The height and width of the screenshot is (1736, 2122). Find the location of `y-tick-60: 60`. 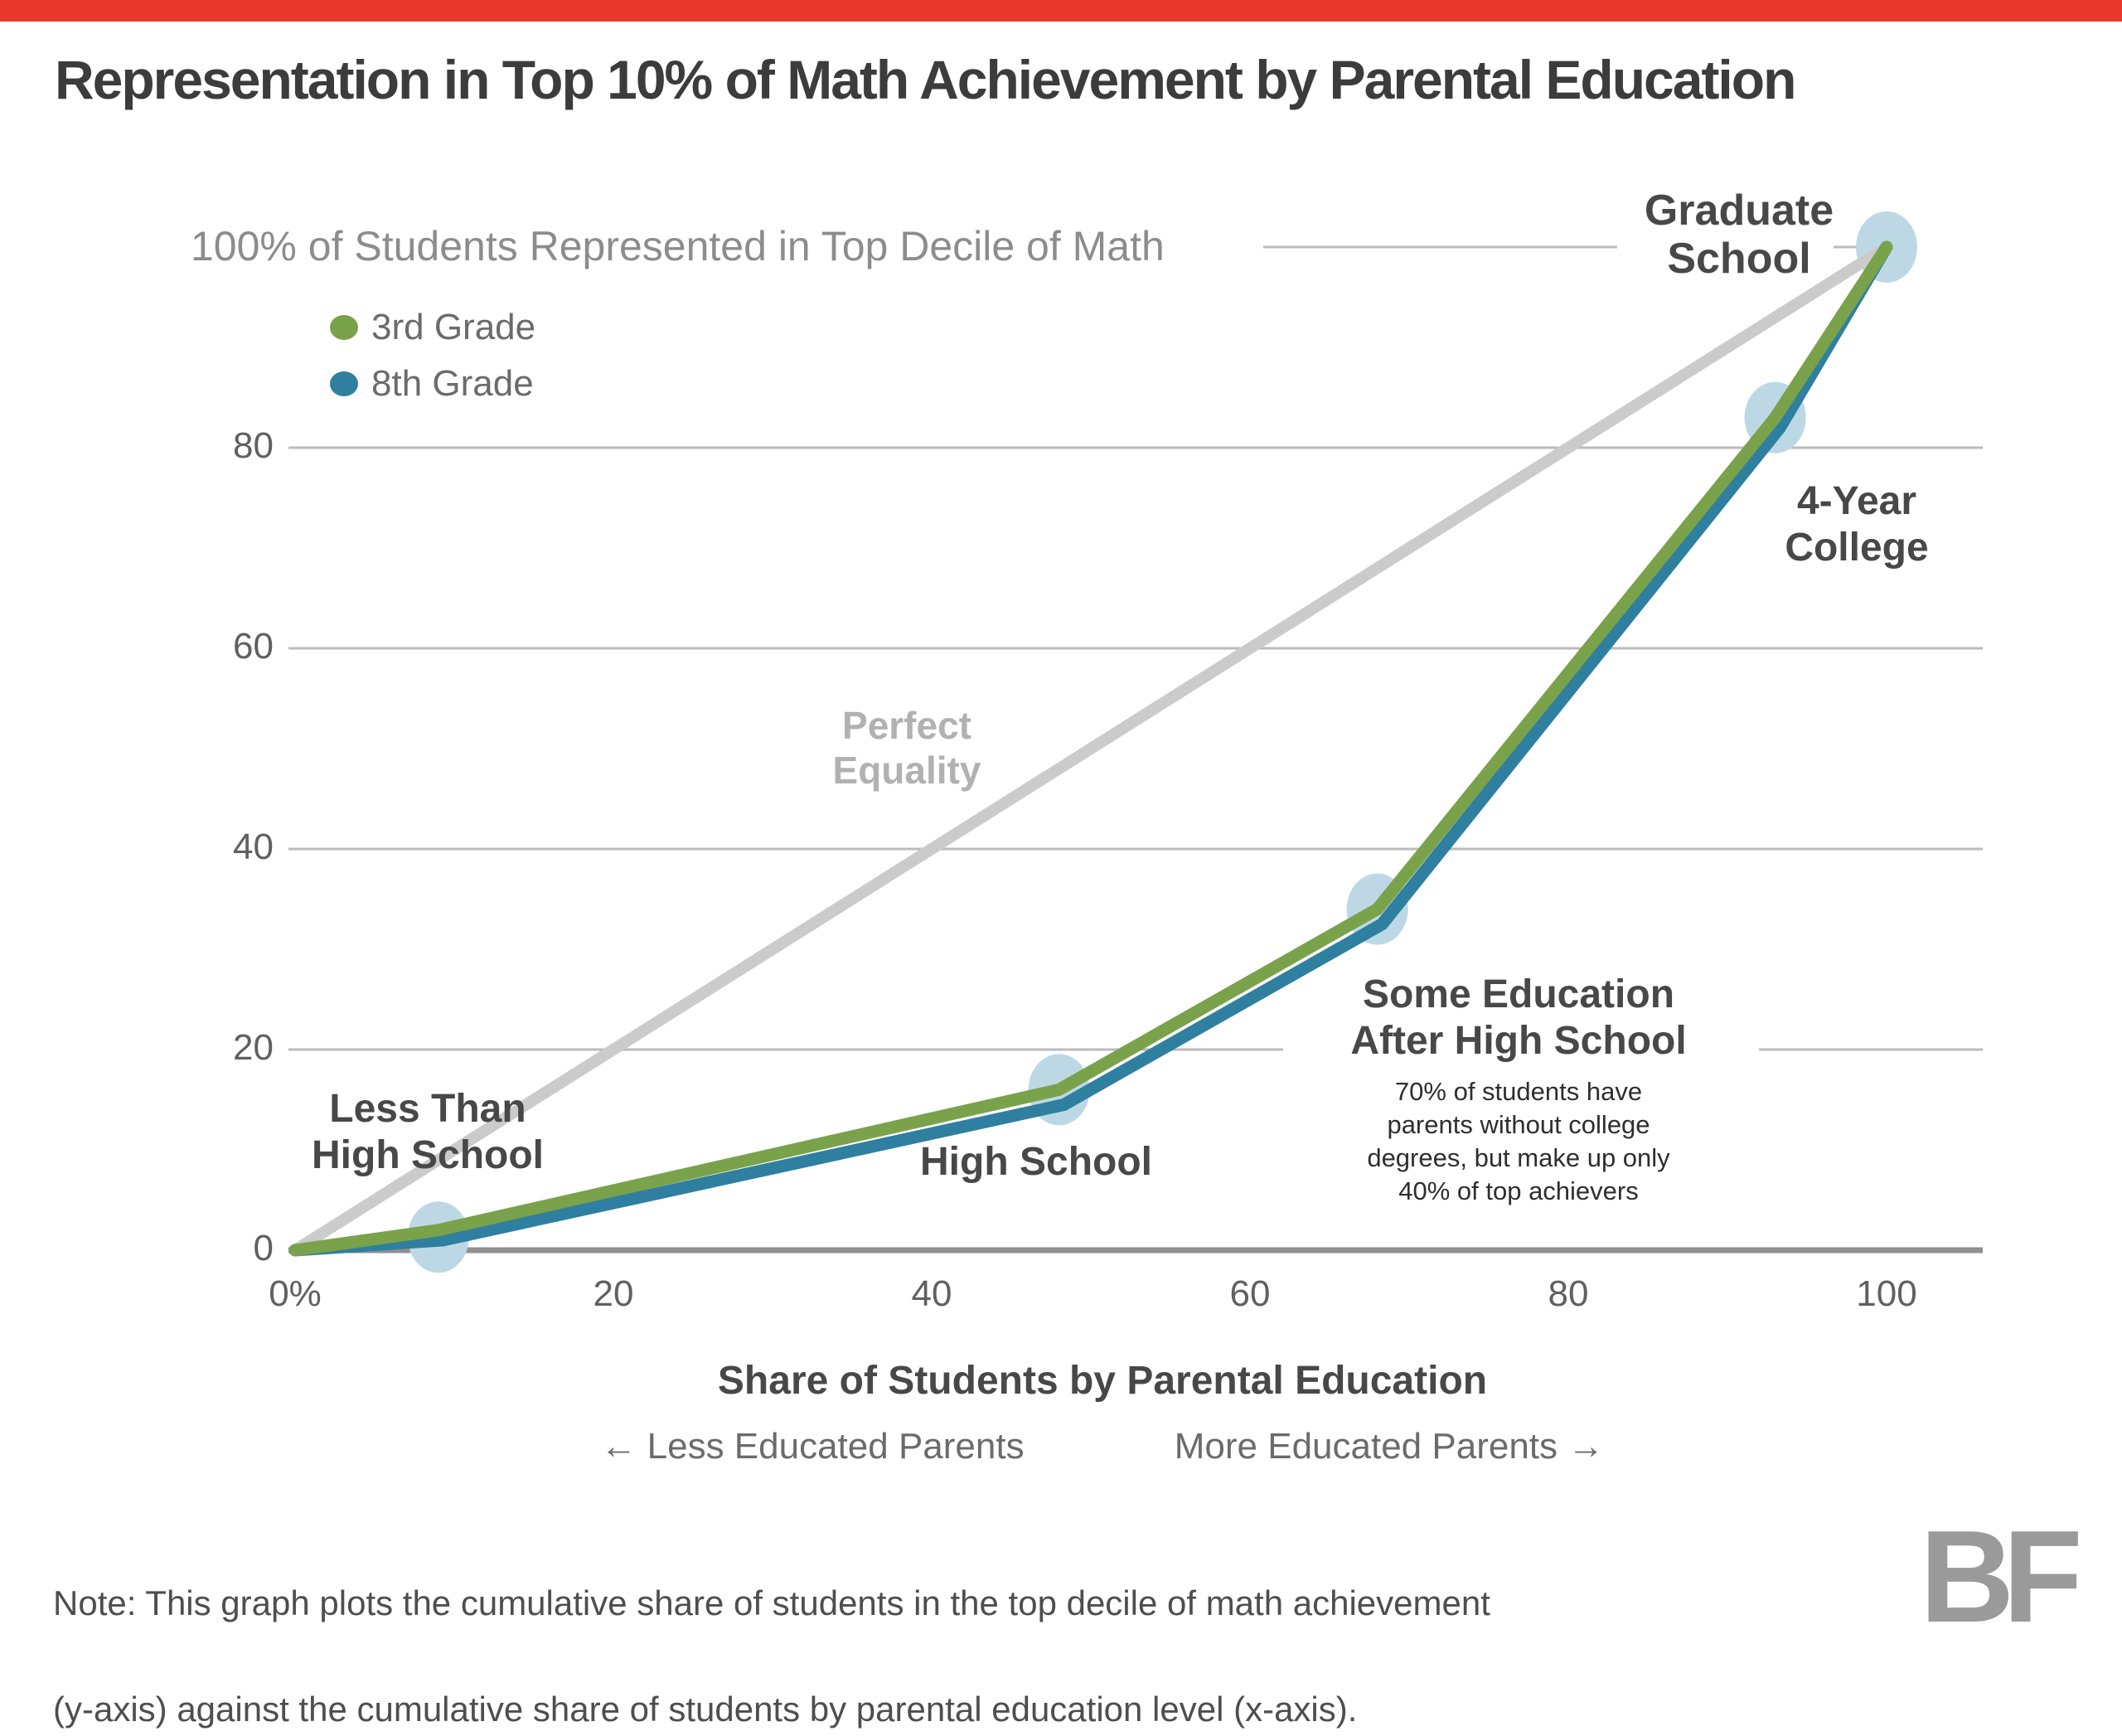

y-tick-60: 60 is located at coordinates (253, 646).